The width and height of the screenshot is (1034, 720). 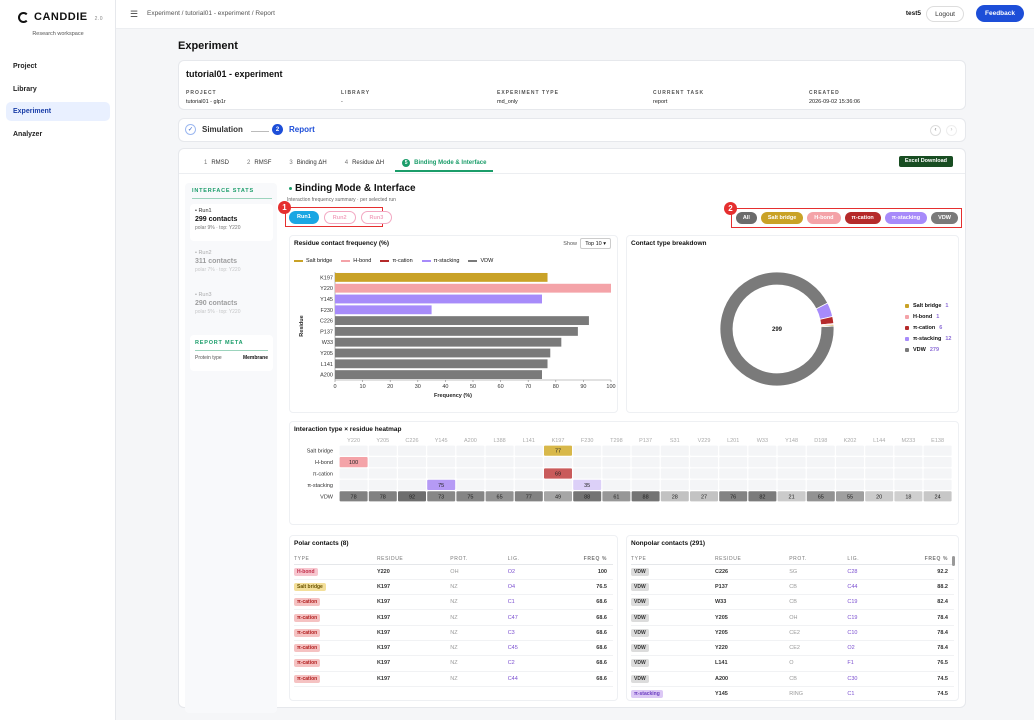 I want to click on run-pill-run3: Run3, so click(x=376, y=217).